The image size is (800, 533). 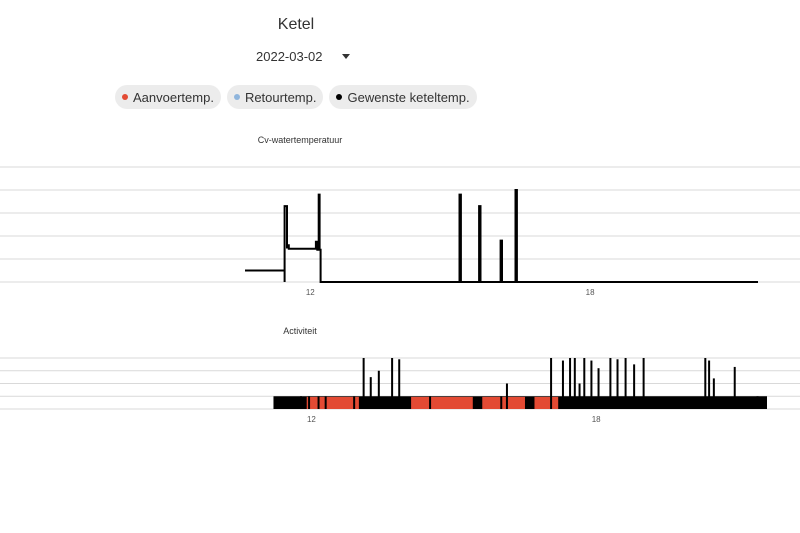 I want to click on legend-item-gewenste-keteltemp: Gewenste keteltemp., so click(x=403, y=97).